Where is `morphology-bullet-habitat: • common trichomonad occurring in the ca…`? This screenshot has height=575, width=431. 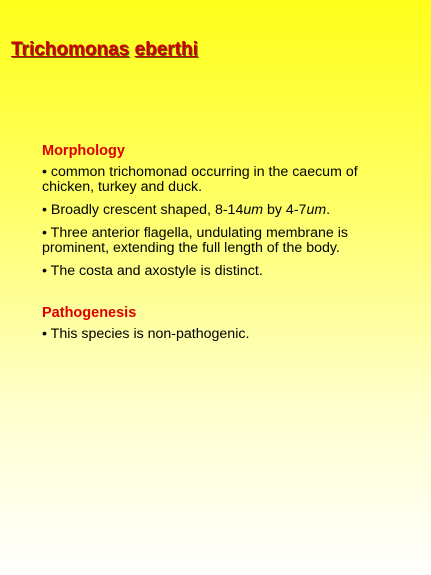
morphology-bullet-habitat: • common trichomonad occurring in the ca… is located at coordinates (200, 179).